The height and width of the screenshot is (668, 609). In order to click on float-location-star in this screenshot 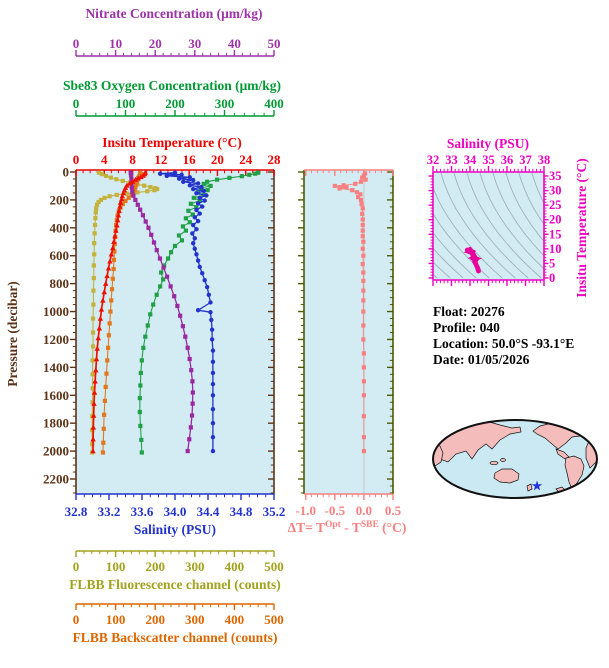, I will do `click(537, 485)`.